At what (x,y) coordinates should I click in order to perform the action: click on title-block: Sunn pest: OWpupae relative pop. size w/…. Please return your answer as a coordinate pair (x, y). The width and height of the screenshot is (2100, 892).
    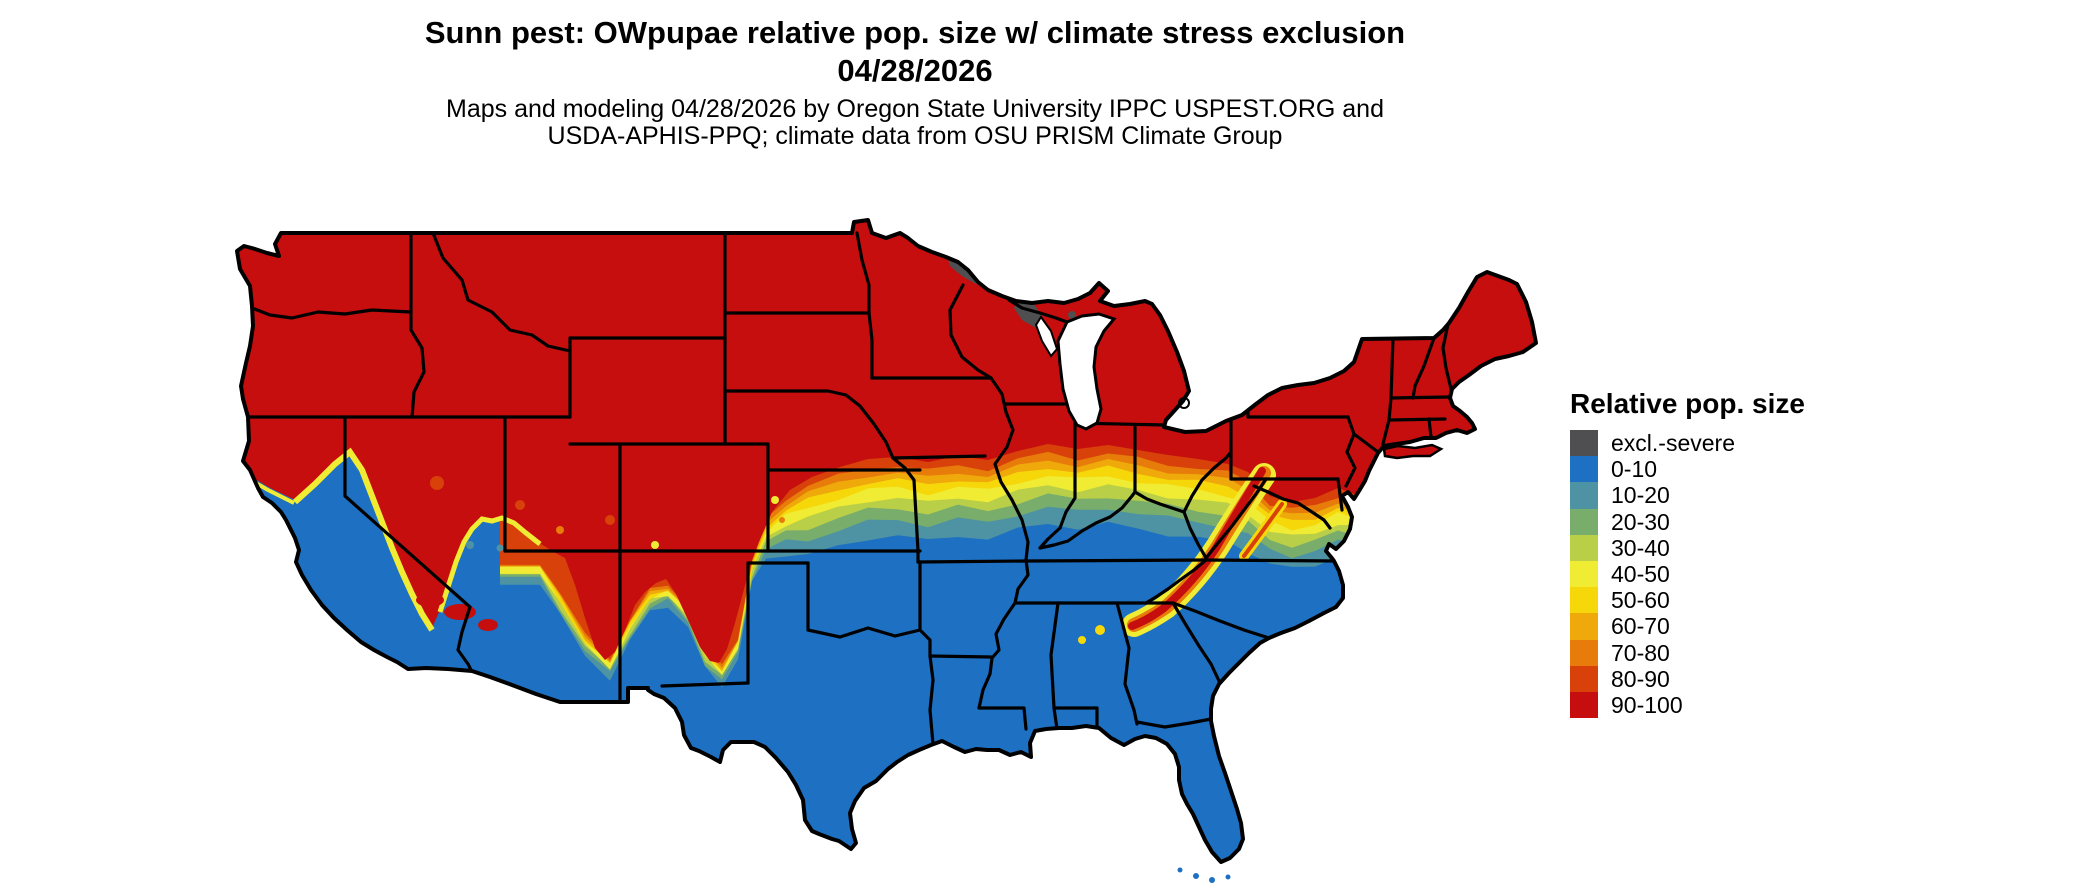
    Looking at the image, I should click on (915, 52).